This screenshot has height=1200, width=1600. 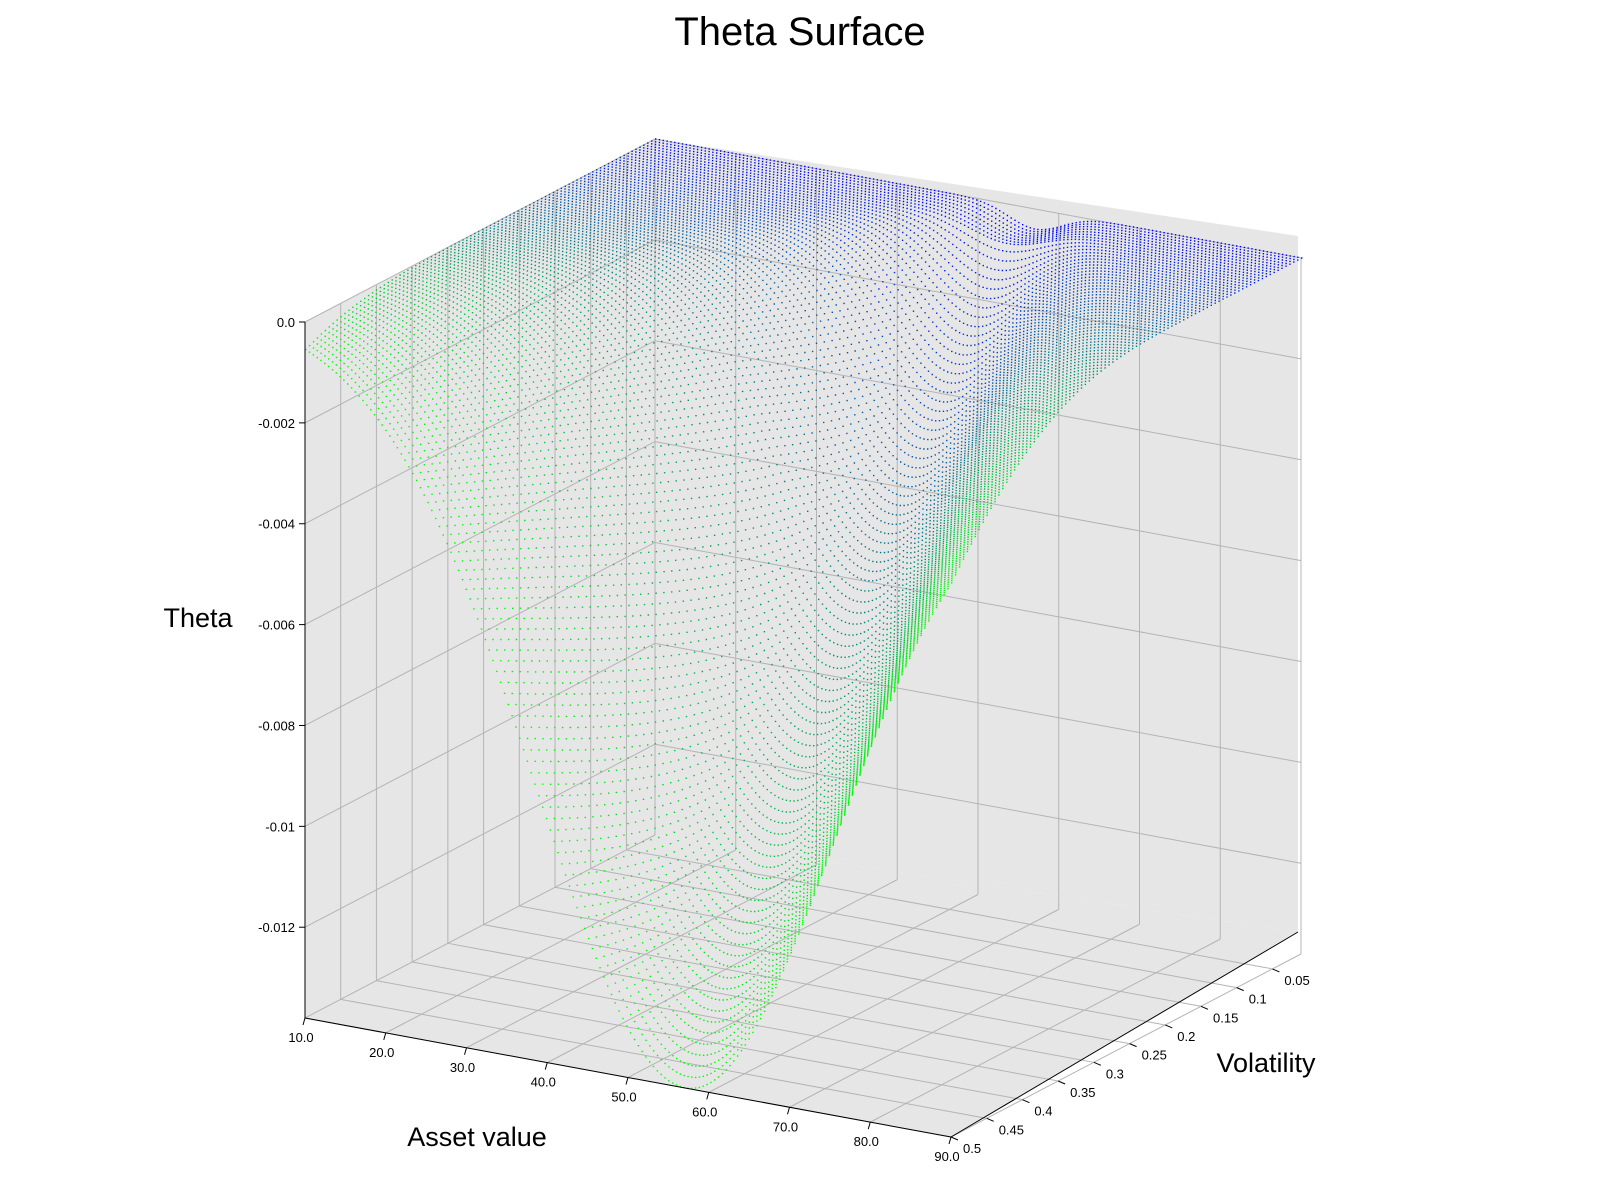 I want to click on x-tick-label: 60.0, so click(x=704, y=1111).